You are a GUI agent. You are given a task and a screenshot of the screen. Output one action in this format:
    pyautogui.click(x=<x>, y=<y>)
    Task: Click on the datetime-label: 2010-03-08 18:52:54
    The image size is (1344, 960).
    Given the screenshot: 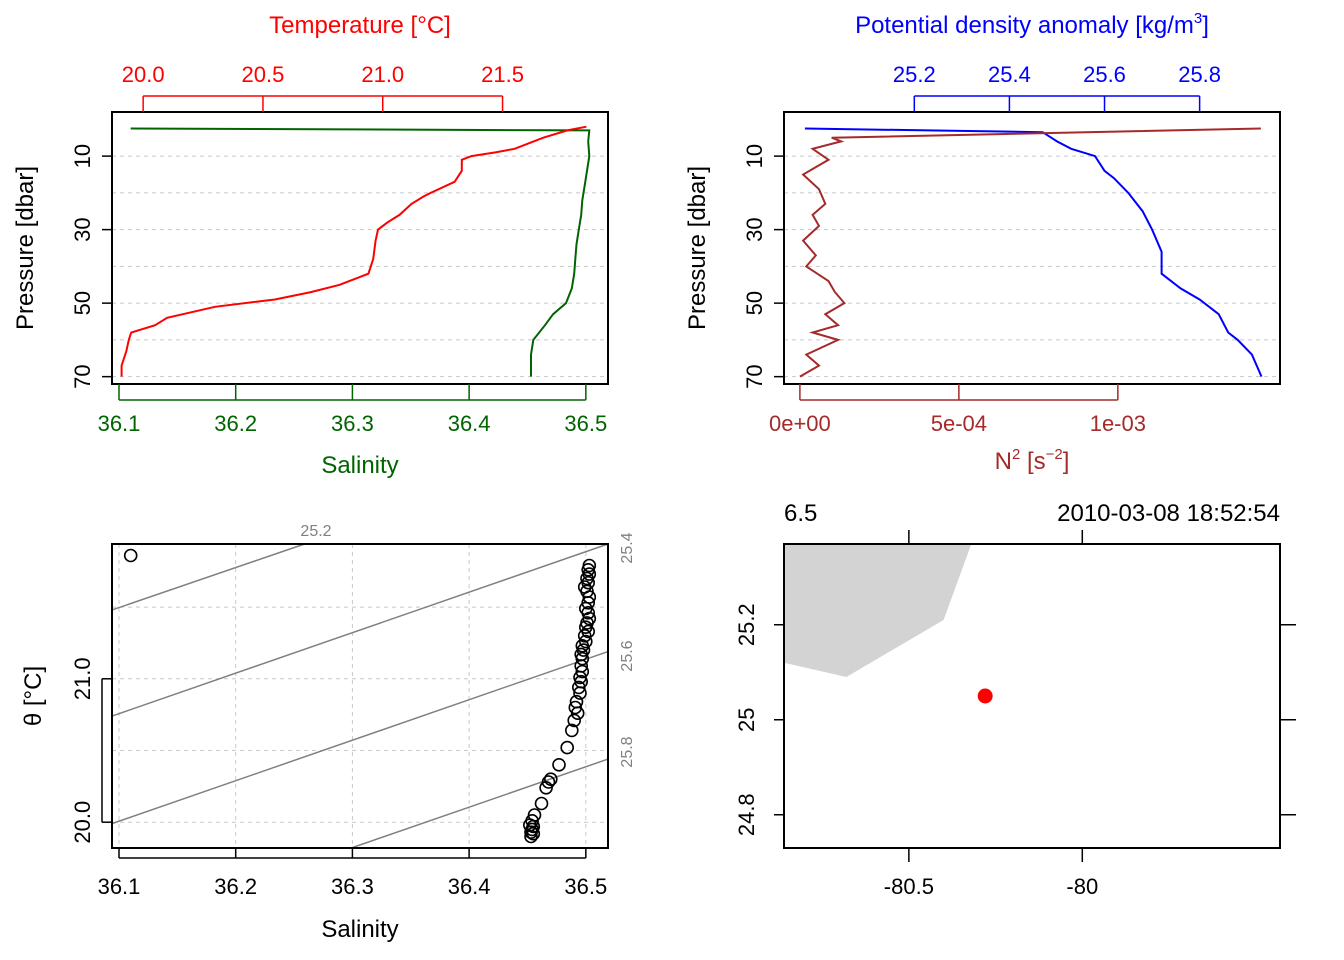 What is the action you would take?
    pyautogui.click(x=1168, y=513)
    